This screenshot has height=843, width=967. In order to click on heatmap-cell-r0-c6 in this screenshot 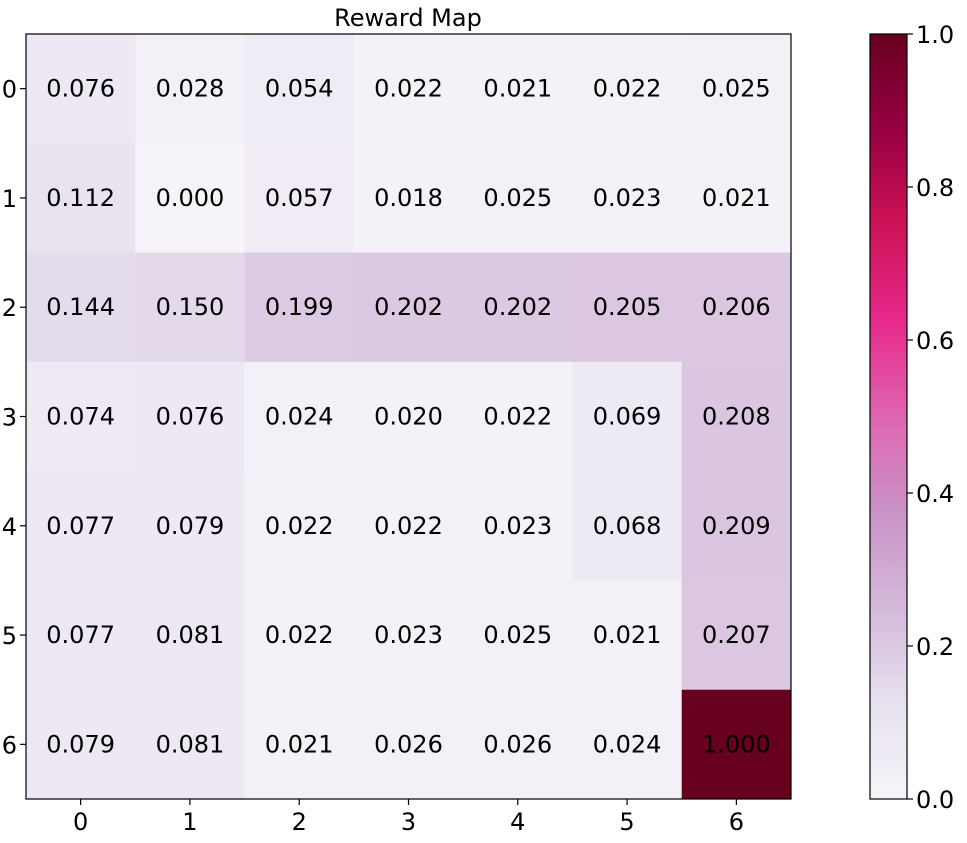, I will do `click(736, 89)`.